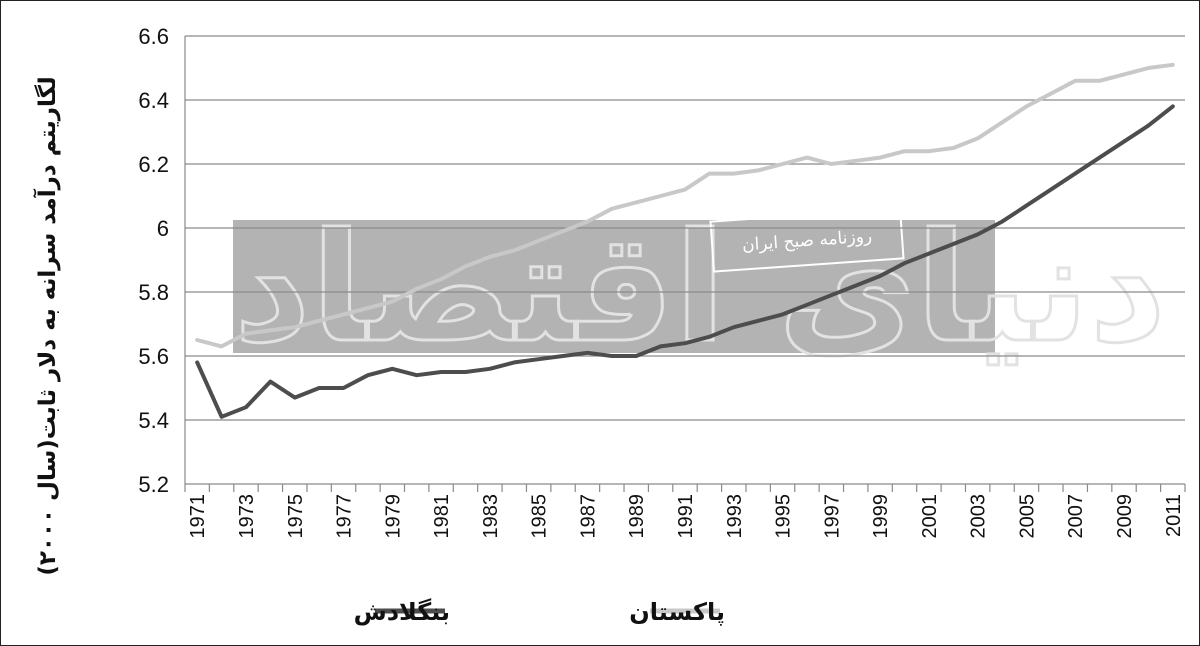 This screenshot has height=646, width=1200. Describe the element at coordinates (979, 516) in the screenshot. I see `x-tick-label: 2003` at that location.